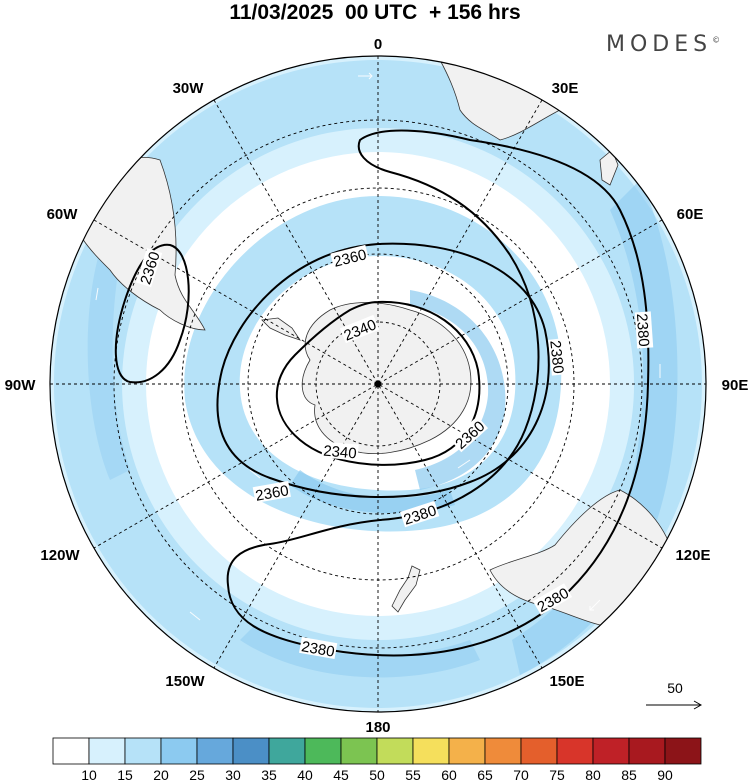 The image size is (750, 782). I want to click on colorbar-tick-label: 75, so click(557, 774).